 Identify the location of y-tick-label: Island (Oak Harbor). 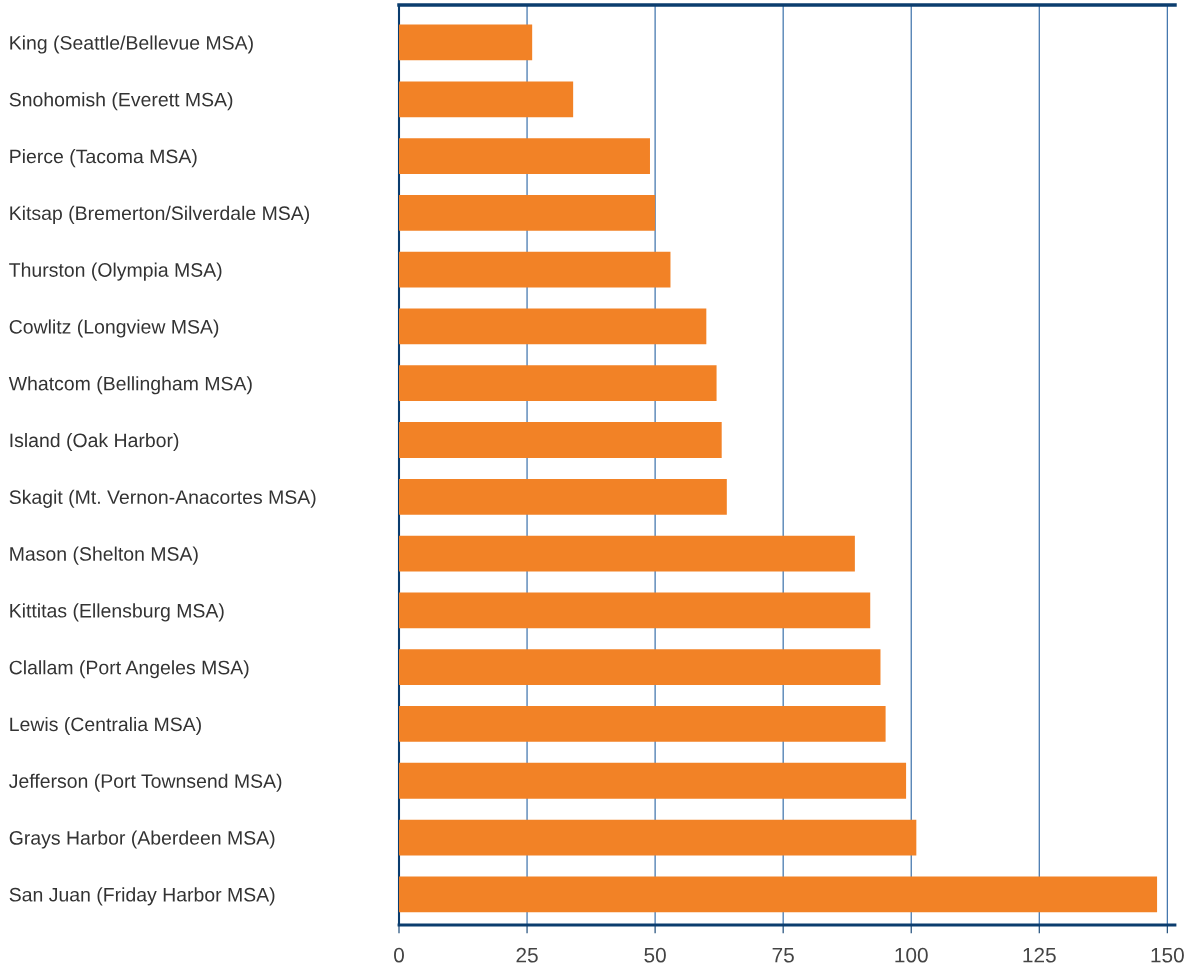
(94, 442).